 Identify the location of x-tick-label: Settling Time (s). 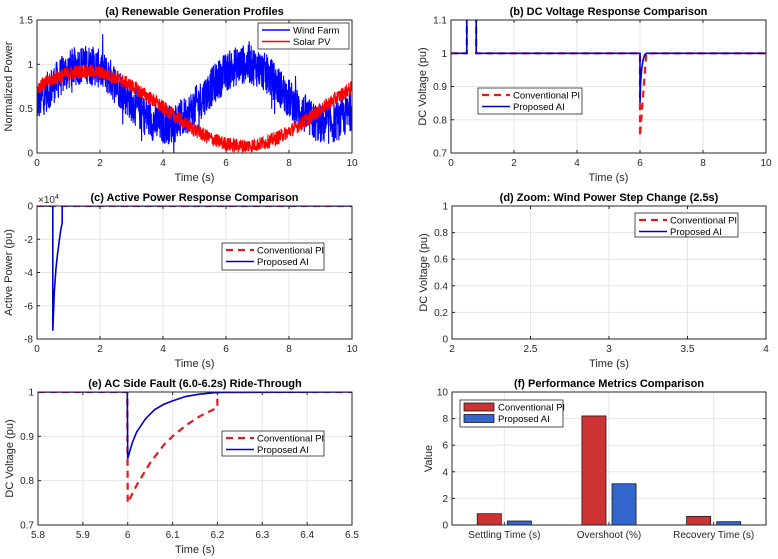
(504, 535).